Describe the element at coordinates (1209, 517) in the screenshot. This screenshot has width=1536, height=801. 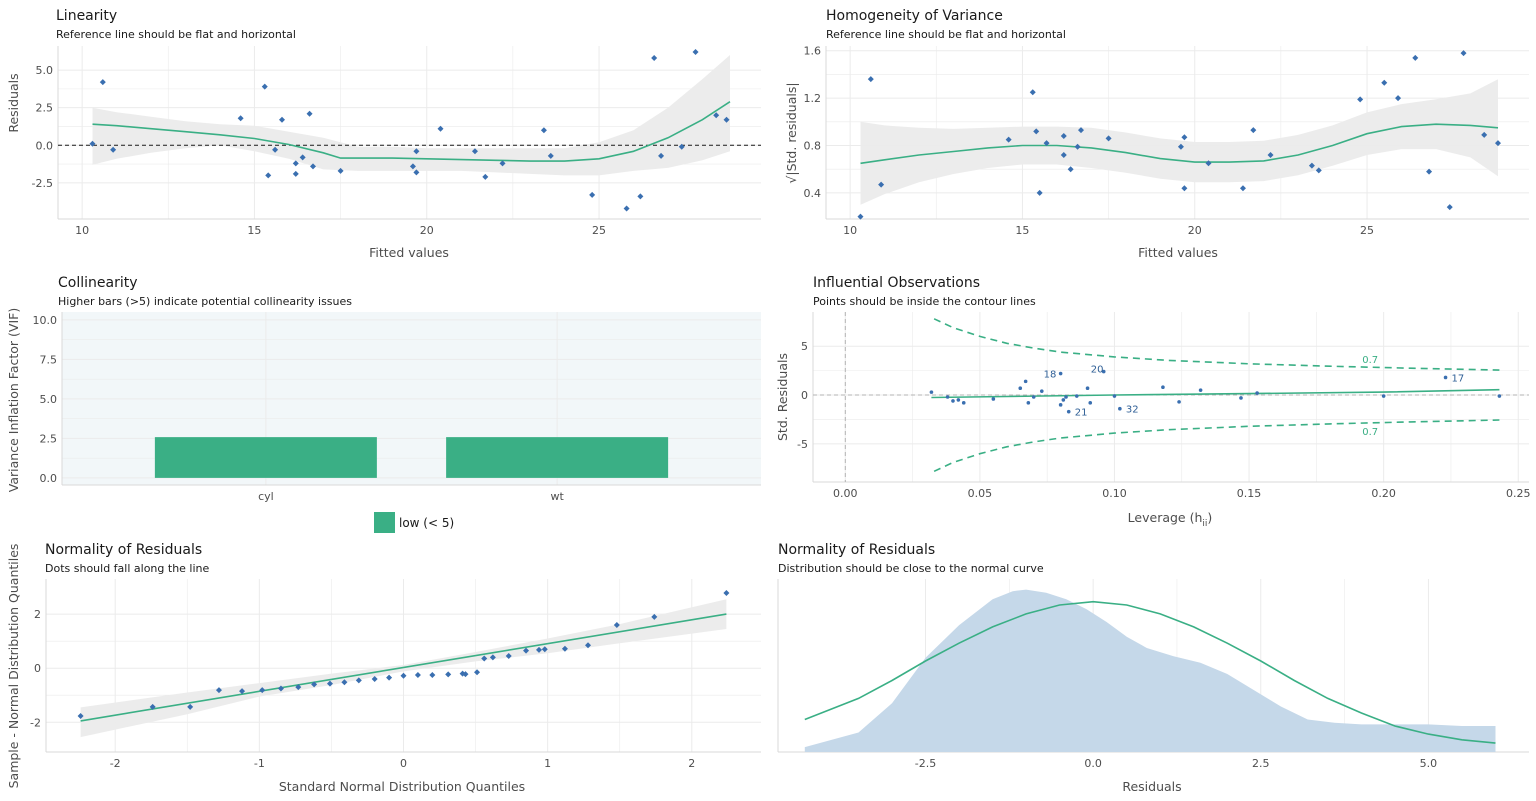
I see `x-title-close: )` at that location.